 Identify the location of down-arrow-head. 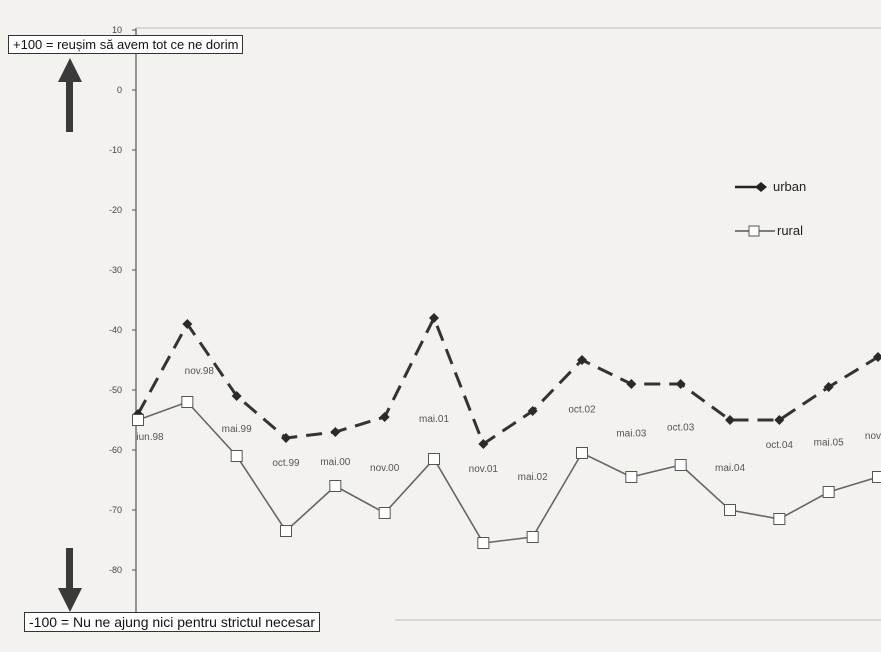
(70, 600).